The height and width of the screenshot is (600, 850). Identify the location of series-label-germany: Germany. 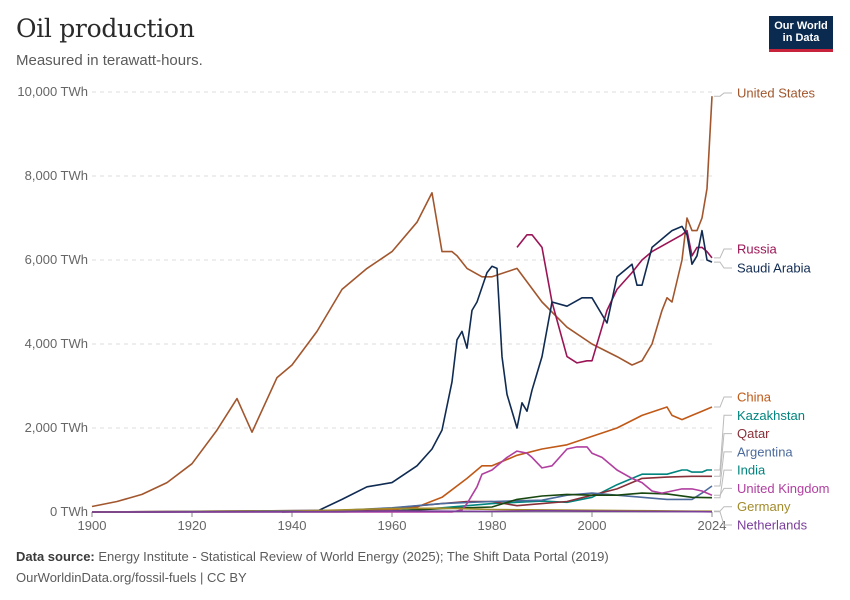
(764, 506).